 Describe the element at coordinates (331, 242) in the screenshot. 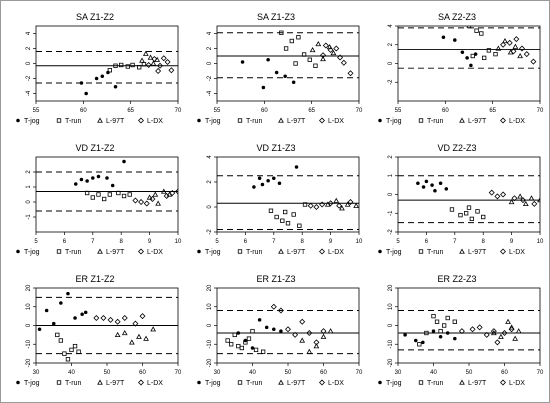

I see `x-tick-label: 9` at that location.